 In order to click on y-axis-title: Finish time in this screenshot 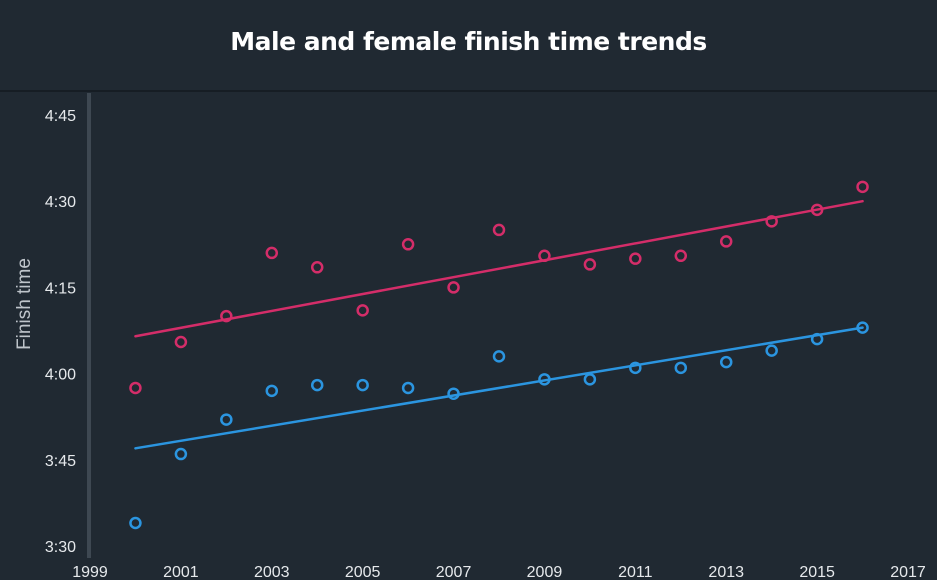, I will do `click(24, 304)`.